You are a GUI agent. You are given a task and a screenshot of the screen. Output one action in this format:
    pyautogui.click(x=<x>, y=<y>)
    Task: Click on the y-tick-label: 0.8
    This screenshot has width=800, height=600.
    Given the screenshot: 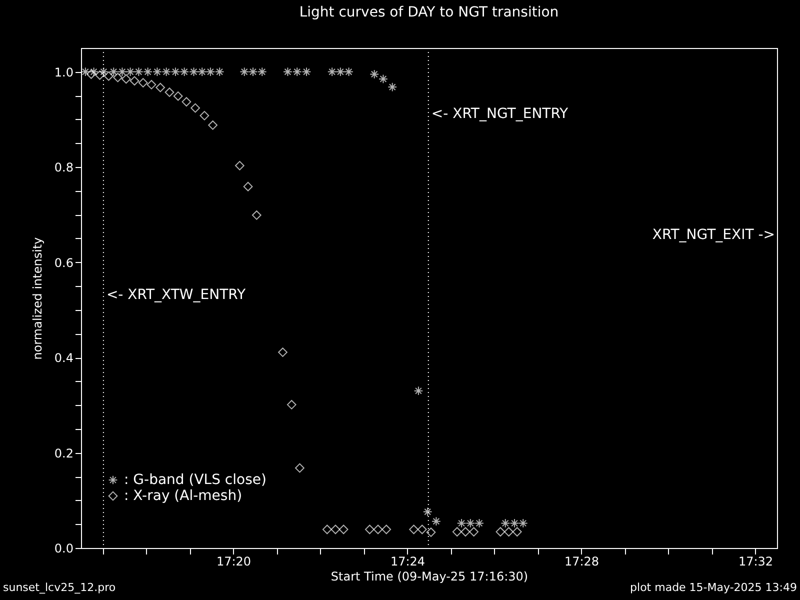 What is the action you would take?
    pyautogui.click(x=64, y=167)
    